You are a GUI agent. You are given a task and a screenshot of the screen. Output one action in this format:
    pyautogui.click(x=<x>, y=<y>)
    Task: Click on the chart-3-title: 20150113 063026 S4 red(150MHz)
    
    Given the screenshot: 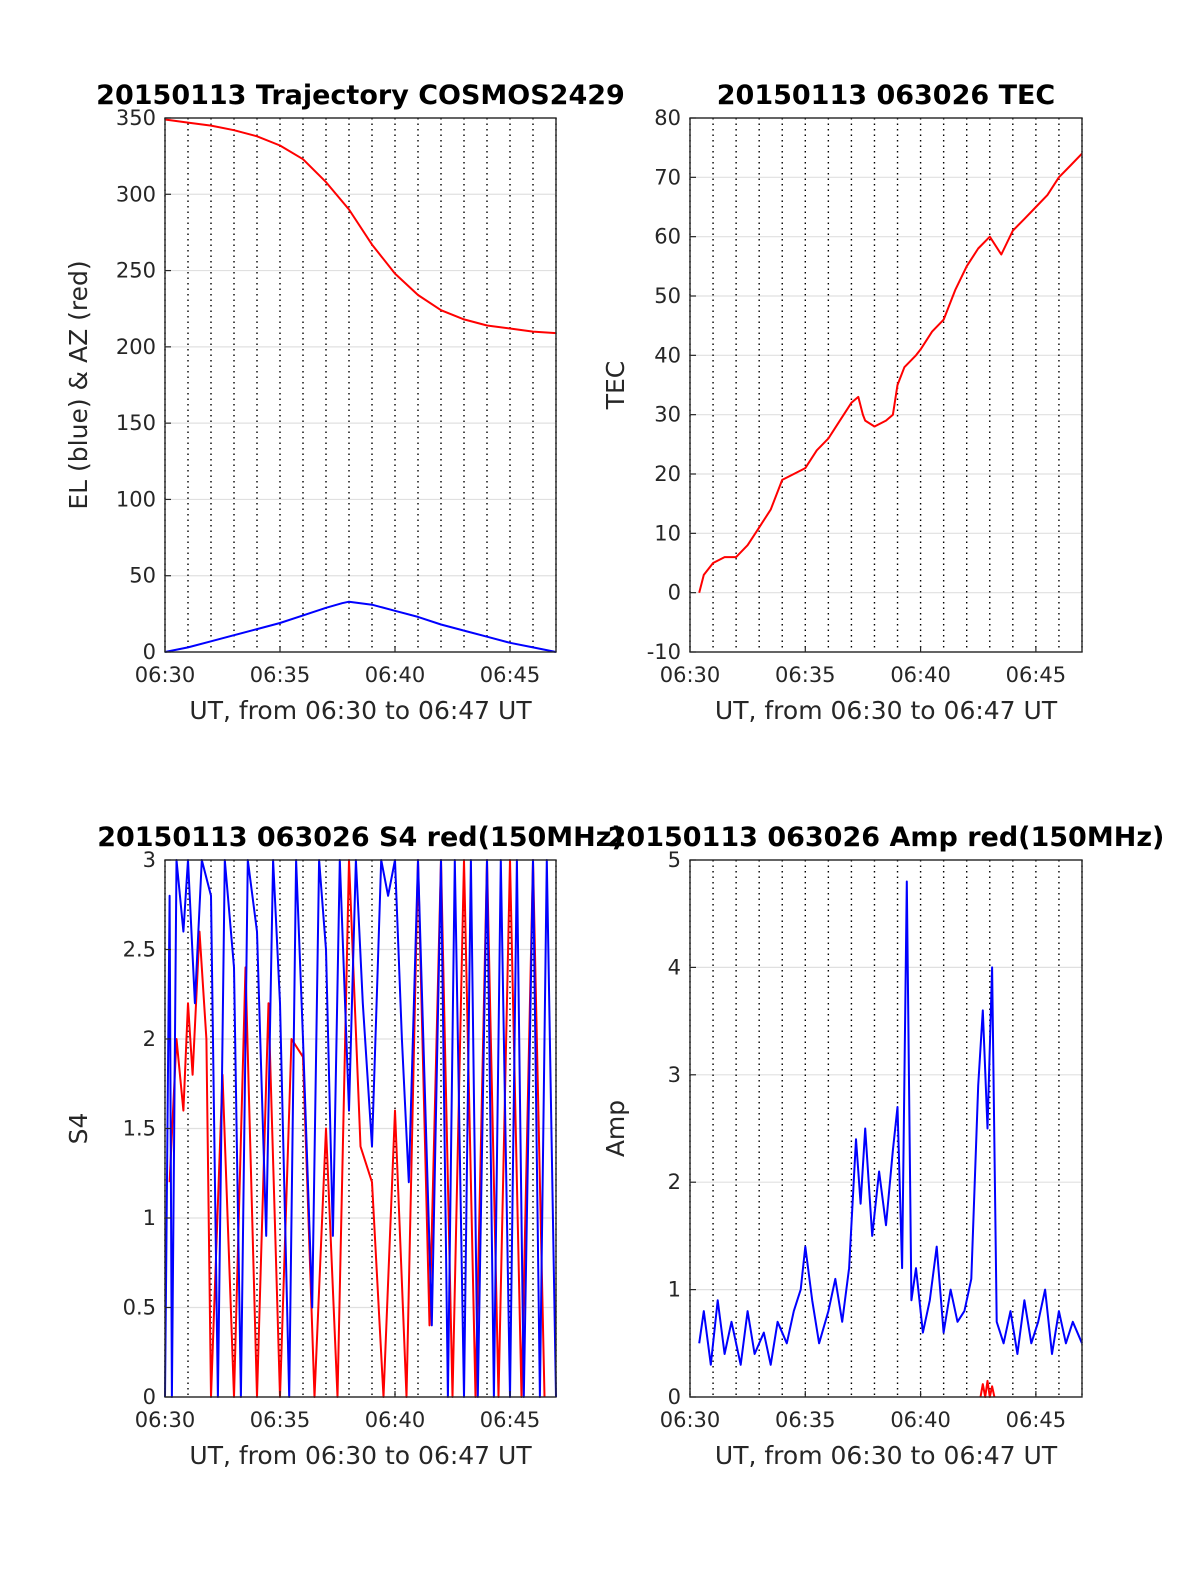 What is the action you would take?
    pyautogui.click(x=360, y=837)
    